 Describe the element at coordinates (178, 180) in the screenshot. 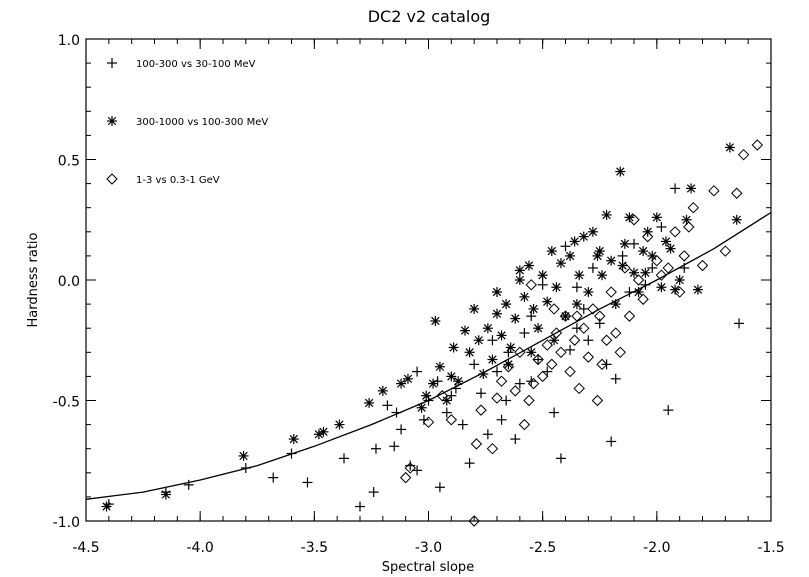

I see `legend-label: 1-3 vs 0.3-1 GeV` at that location.